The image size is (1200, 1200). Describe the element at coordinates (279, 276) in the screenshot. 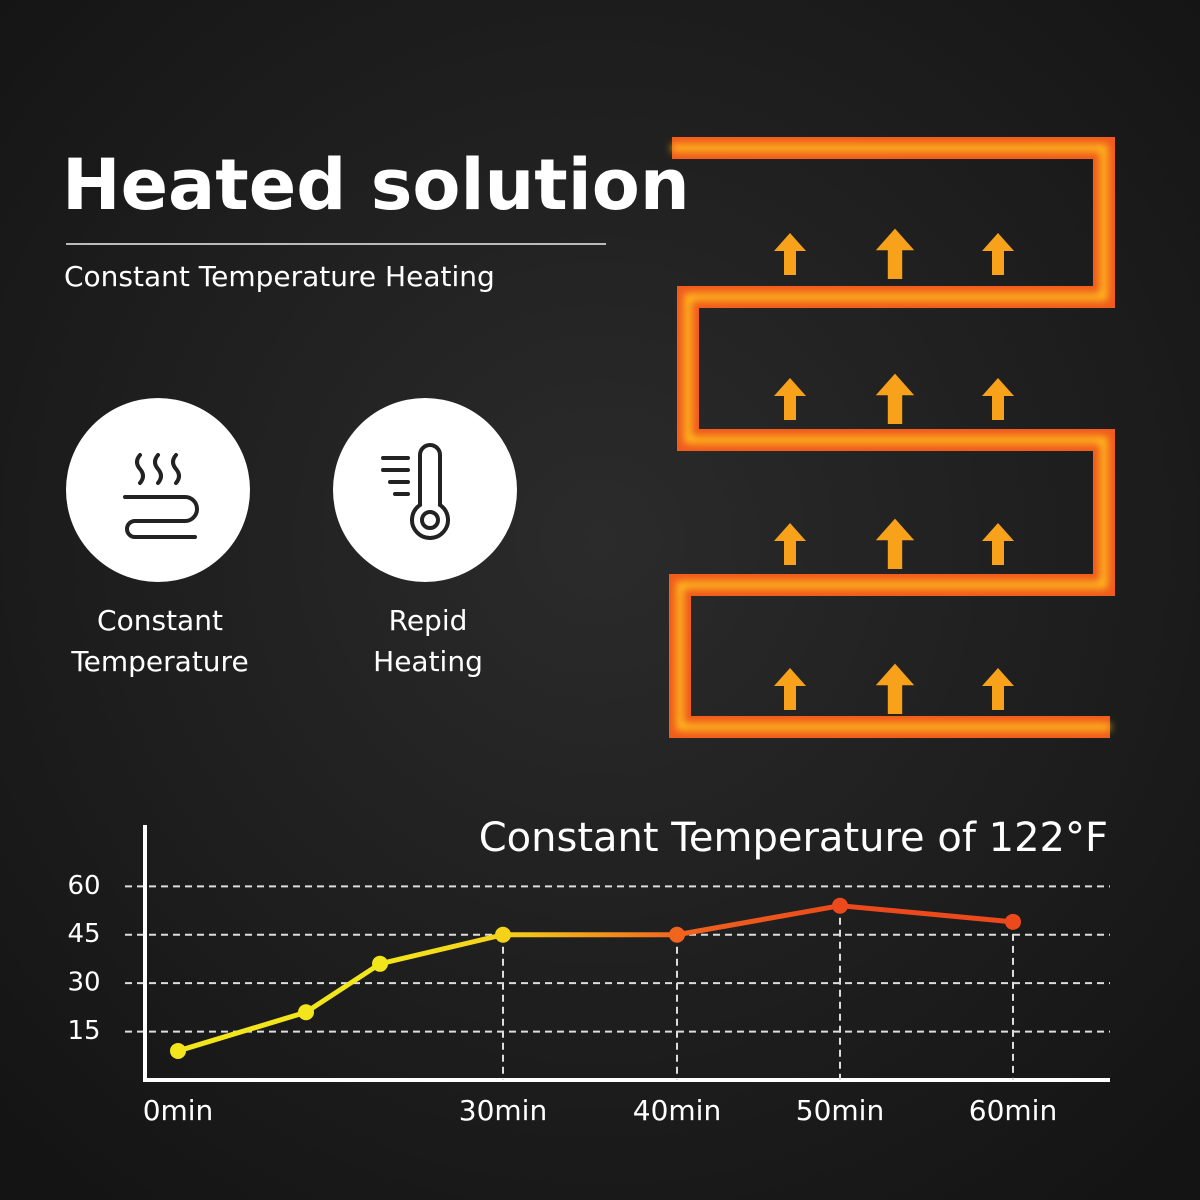

I see `subtitle: Constant Temperature Heating` at that location.